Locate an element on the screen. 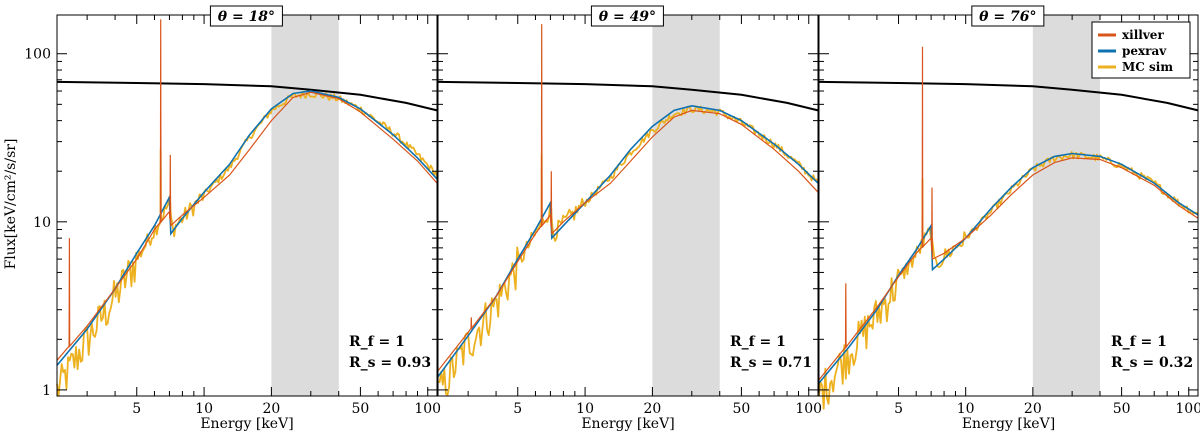 This screenshot has width=1200, height=433. panel-title: θ = 76° is located at coordinates (1007, 17).